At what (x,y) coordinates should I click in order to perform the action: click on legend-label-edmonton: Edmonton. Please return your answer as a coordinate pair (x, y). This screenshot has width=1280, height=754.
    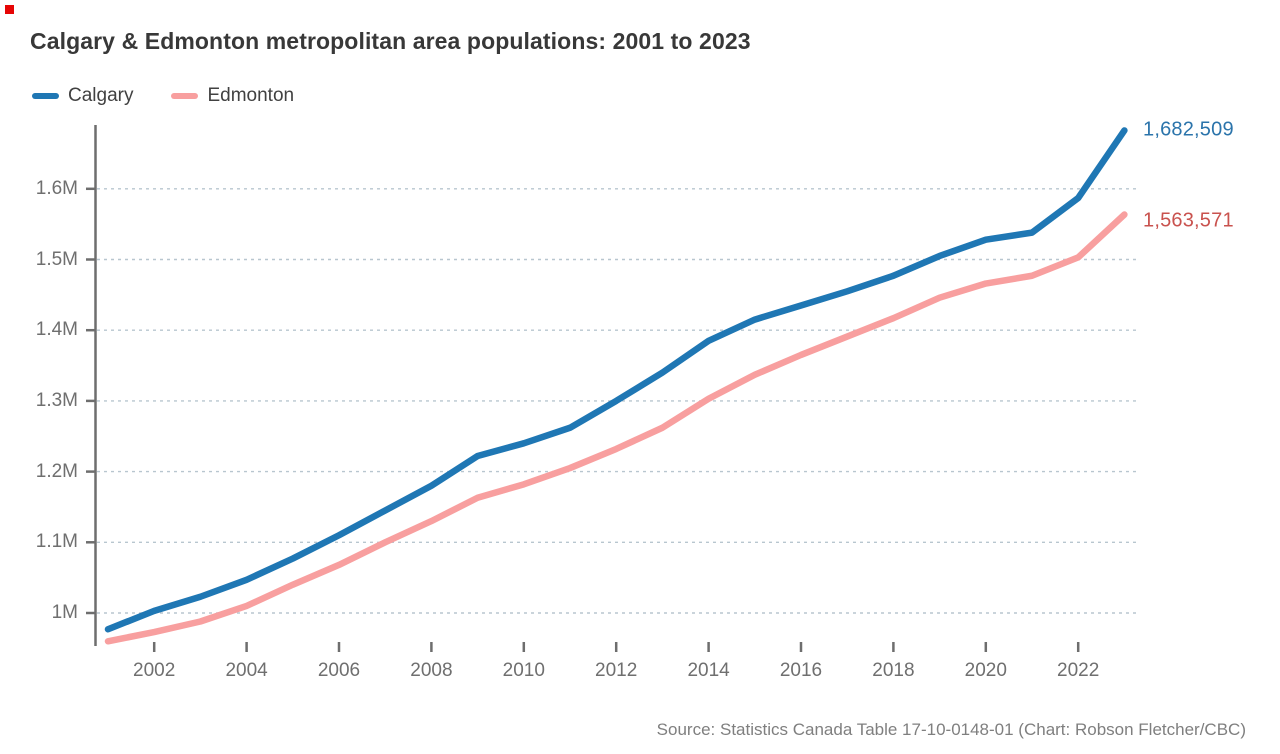
    Looking at the image, I should click on (251, 95).